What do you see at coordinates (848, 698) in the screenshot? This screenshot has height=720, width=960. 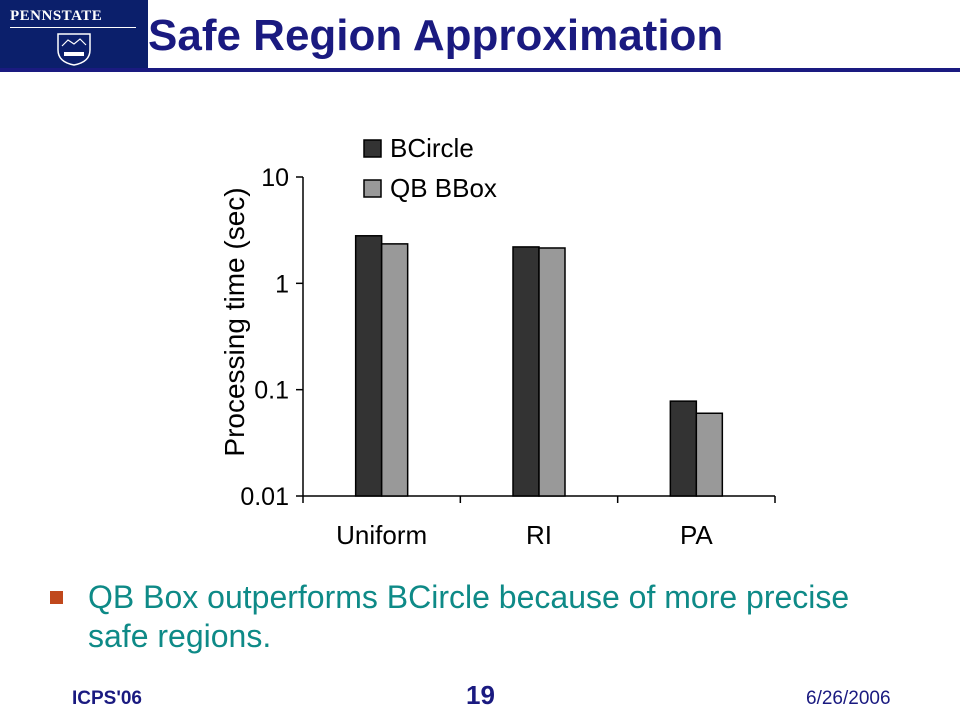 I see `footer-date: 6/26/2006` at bounding box center [848, 698].